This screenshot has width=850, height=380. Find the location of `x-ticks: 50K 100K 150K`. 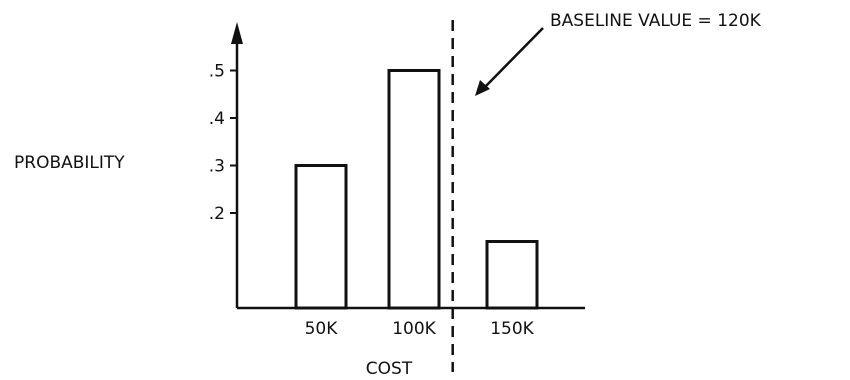

x-ticks: 50K 100K 150K is located at coordinates (420, 329).